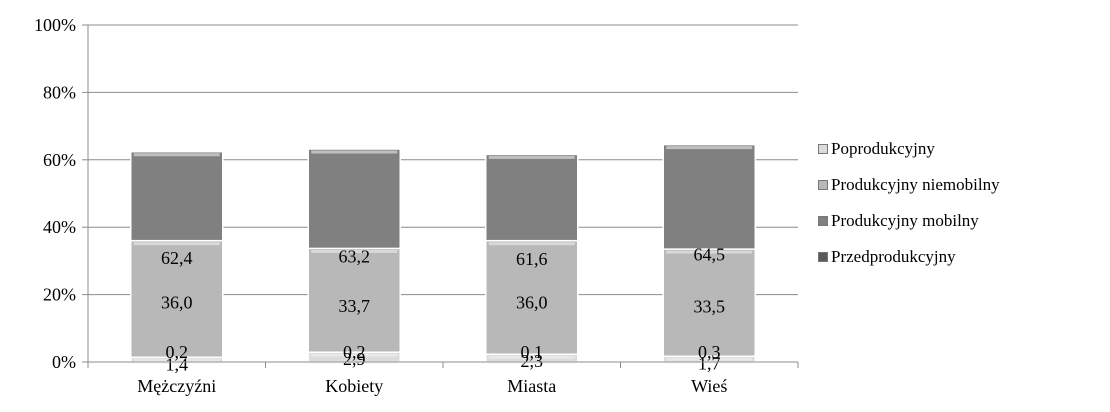 Image resolution: width=1110 pixels, height=412 pixels. What do you see at coordinates (177, 258) in the screenshot?
I see `data-label: 62,4` at bounding box center [177, 258].